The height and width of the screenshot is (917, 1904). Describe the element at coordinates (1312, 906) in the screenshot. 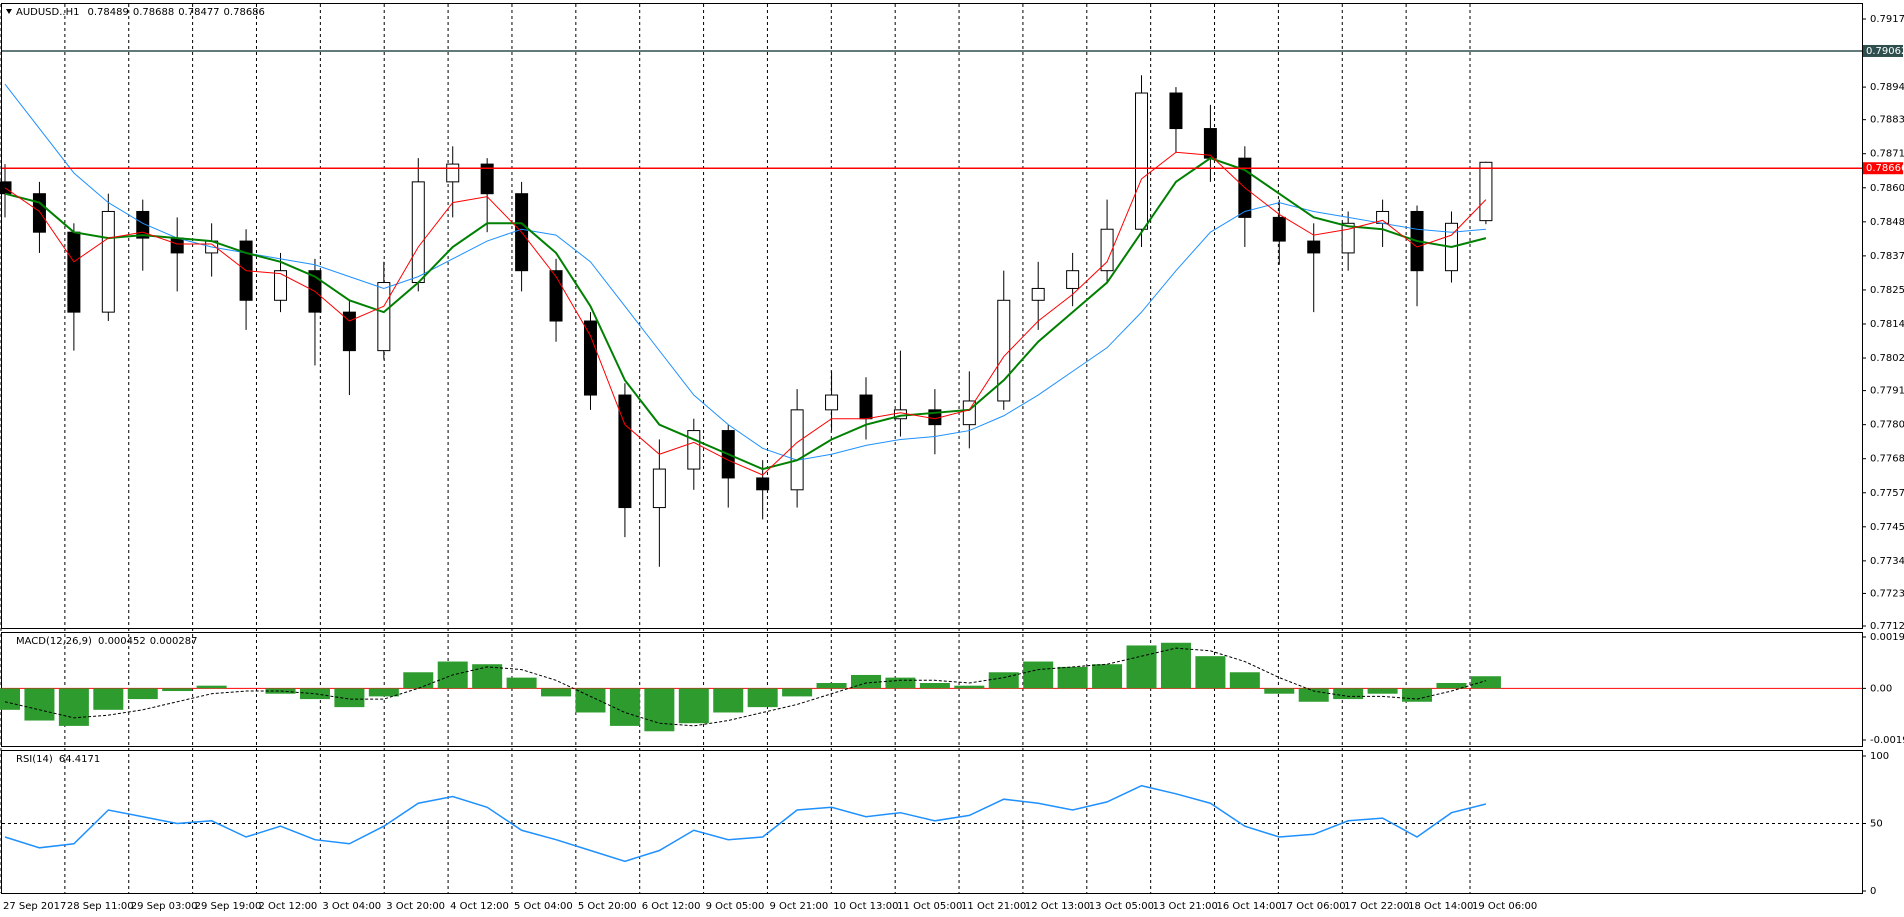

I see `x-tick-label: 17 Oct 06:00` at that location.